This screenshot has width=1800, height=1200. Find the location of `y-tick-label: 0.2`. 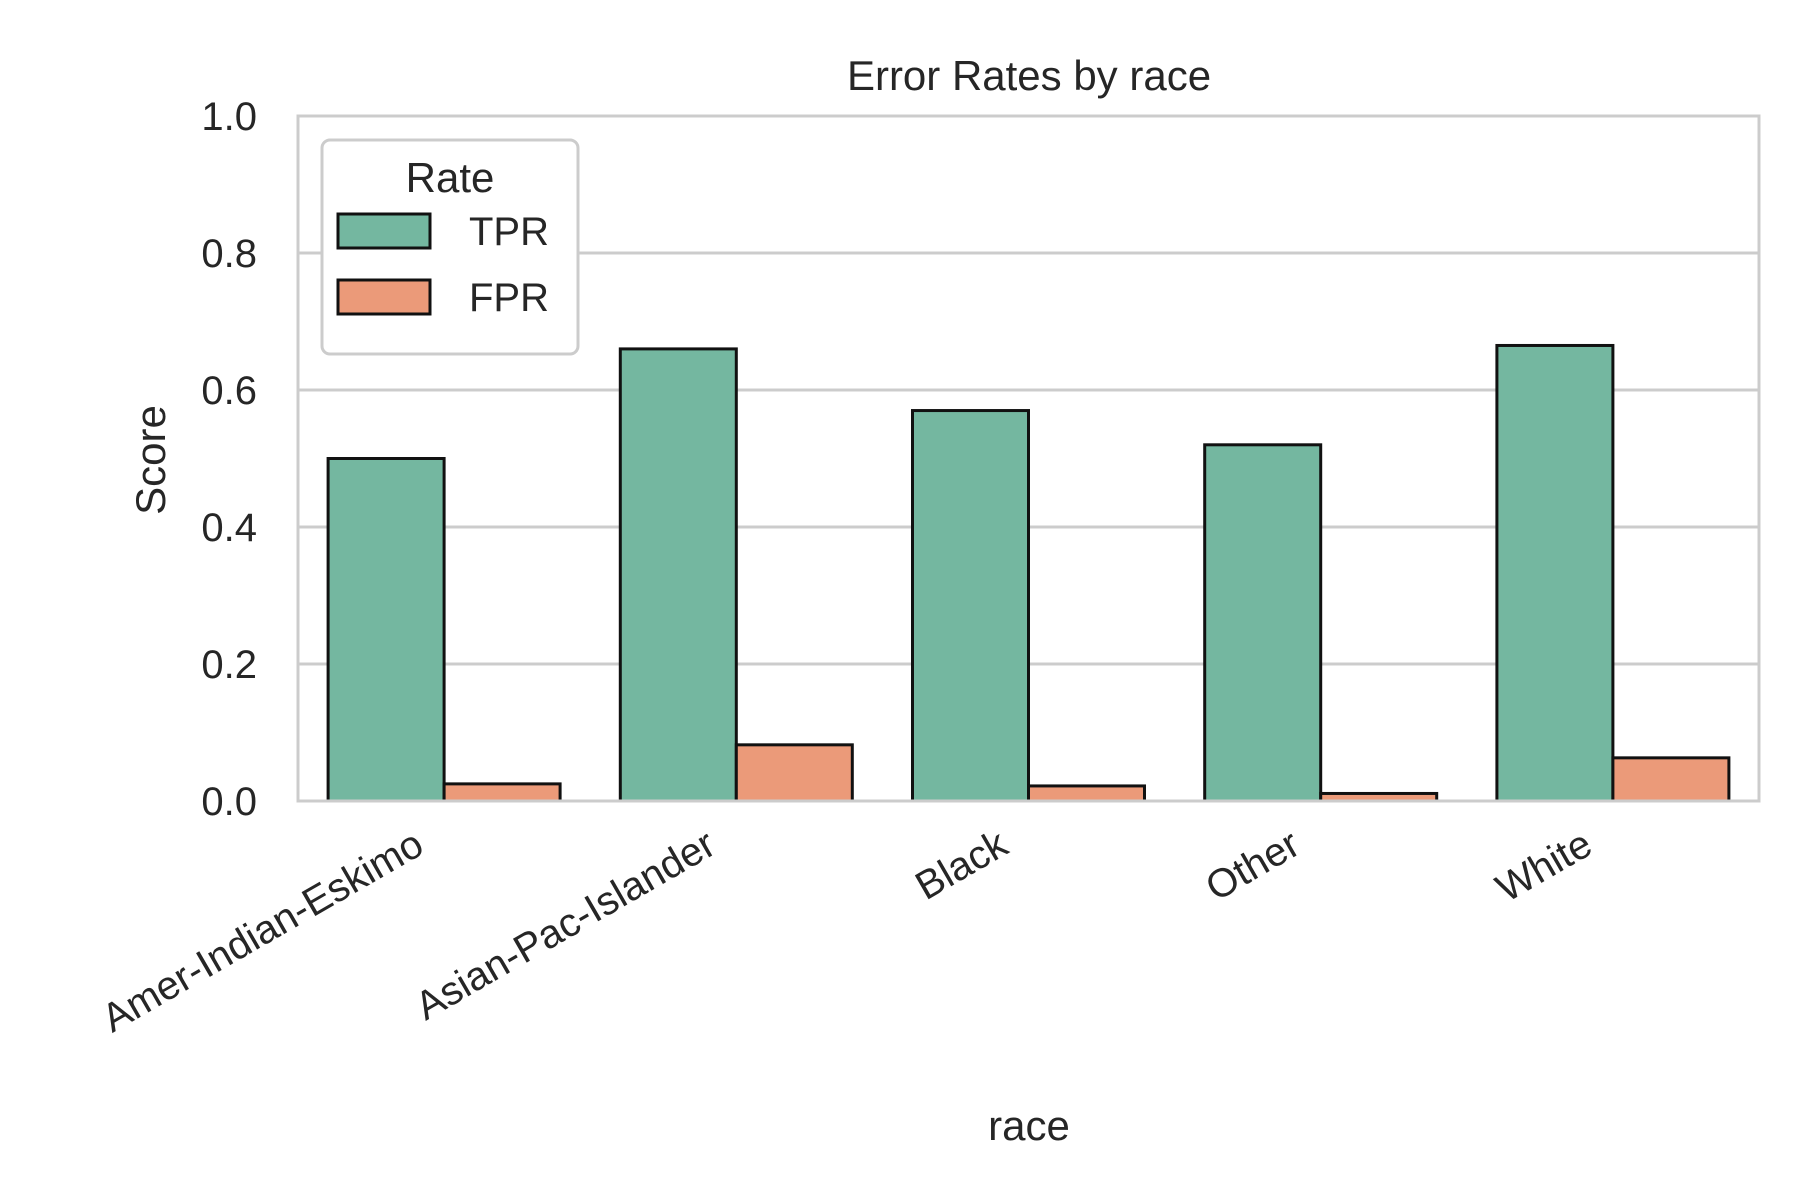

y-tick-label: 0.2 is located at coordinates (229, 665).